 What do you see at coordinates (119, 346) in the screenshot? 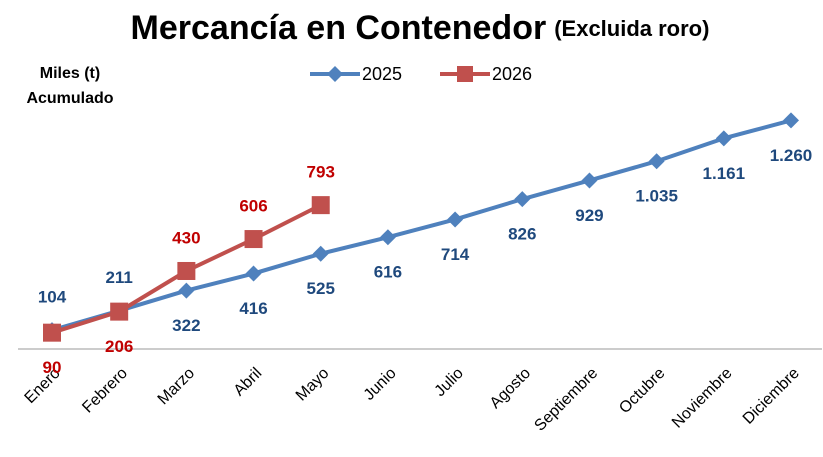
I see `data-label: 206` at bounding box center [119, 346].